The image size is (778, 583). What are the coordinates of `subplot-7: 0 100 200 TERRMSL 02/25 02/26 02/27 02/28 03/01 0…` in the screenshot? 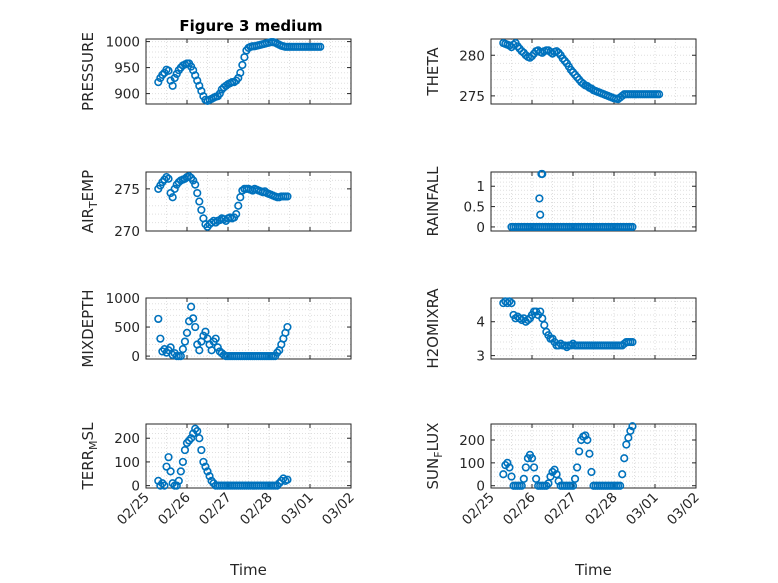 It's located at (218, 500).